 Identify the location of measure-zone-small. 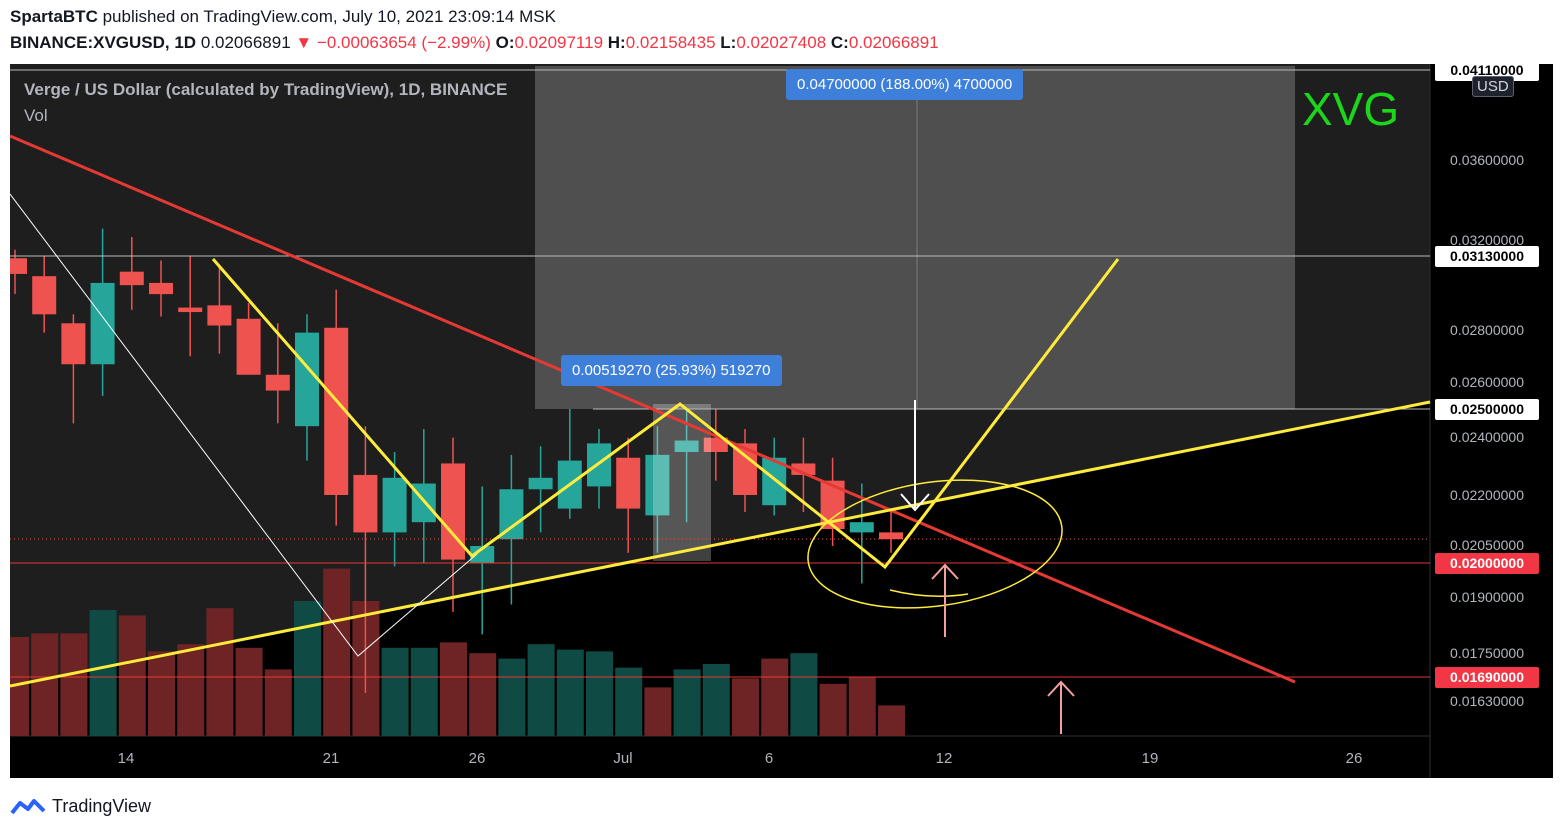
(682, 482).